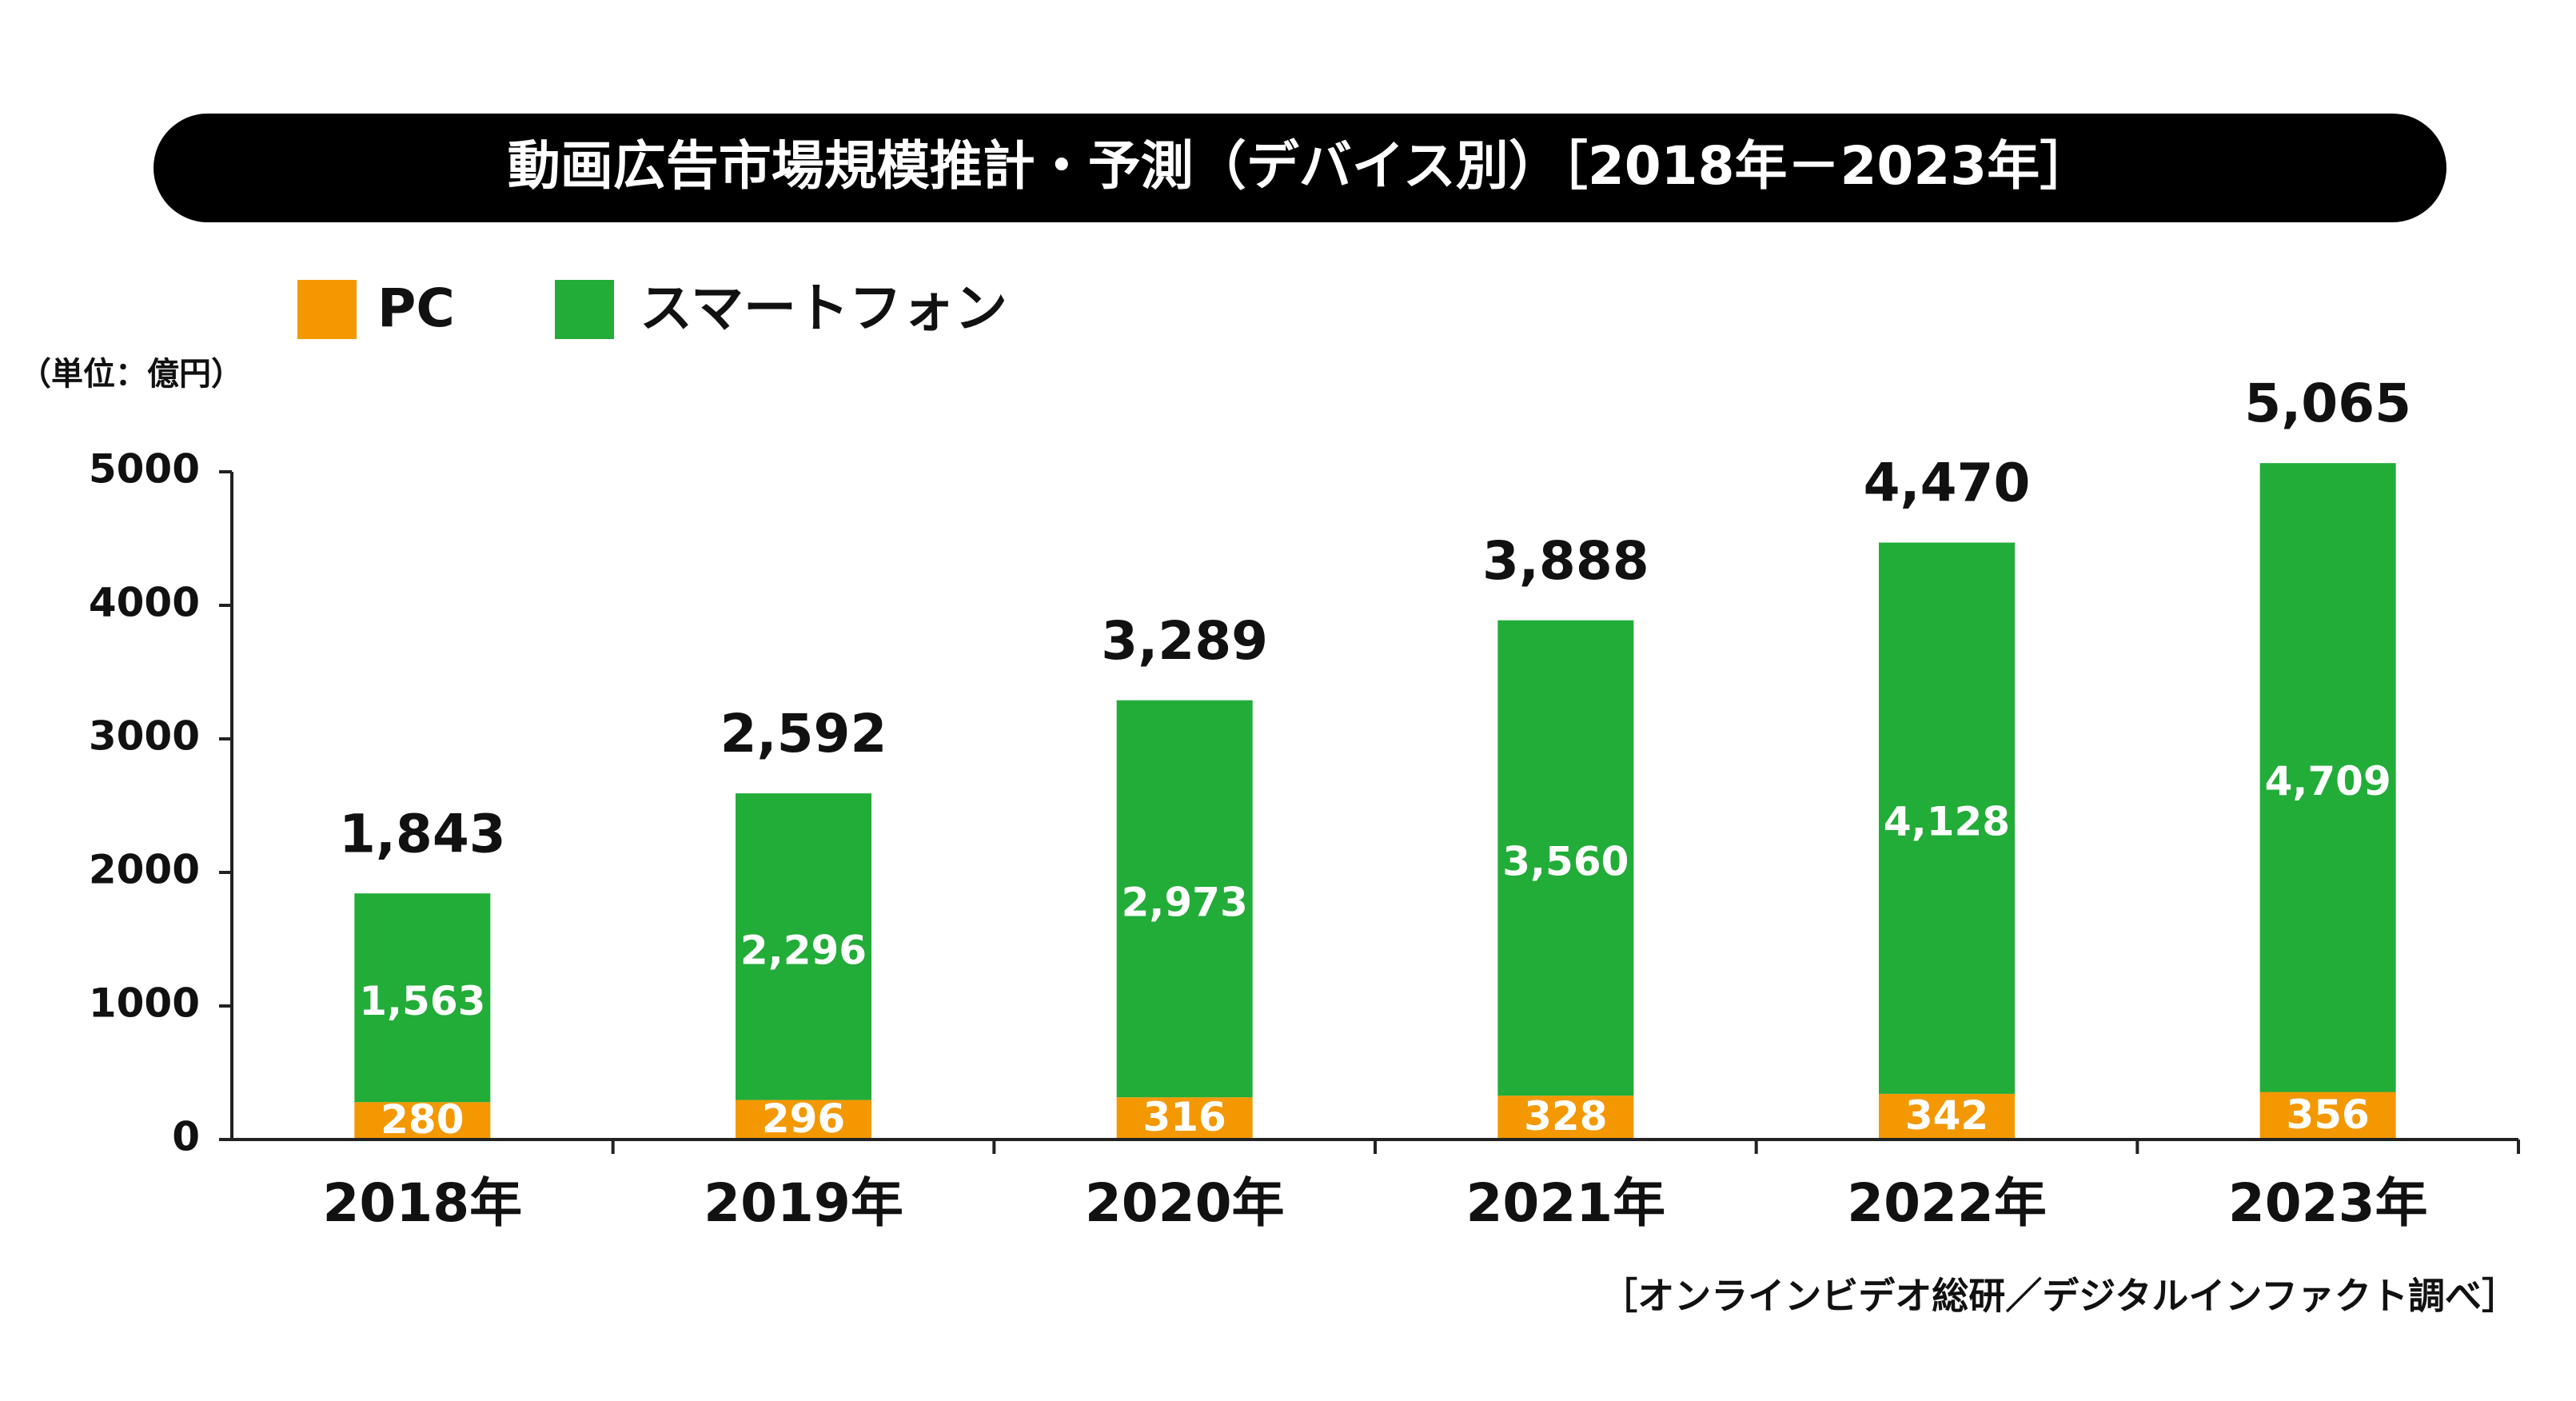  What do you see at coordinates (2328, 781) in the screenshot?
I see `bar-label-smartphone: 4,709` at bounding box center [2328, 781].